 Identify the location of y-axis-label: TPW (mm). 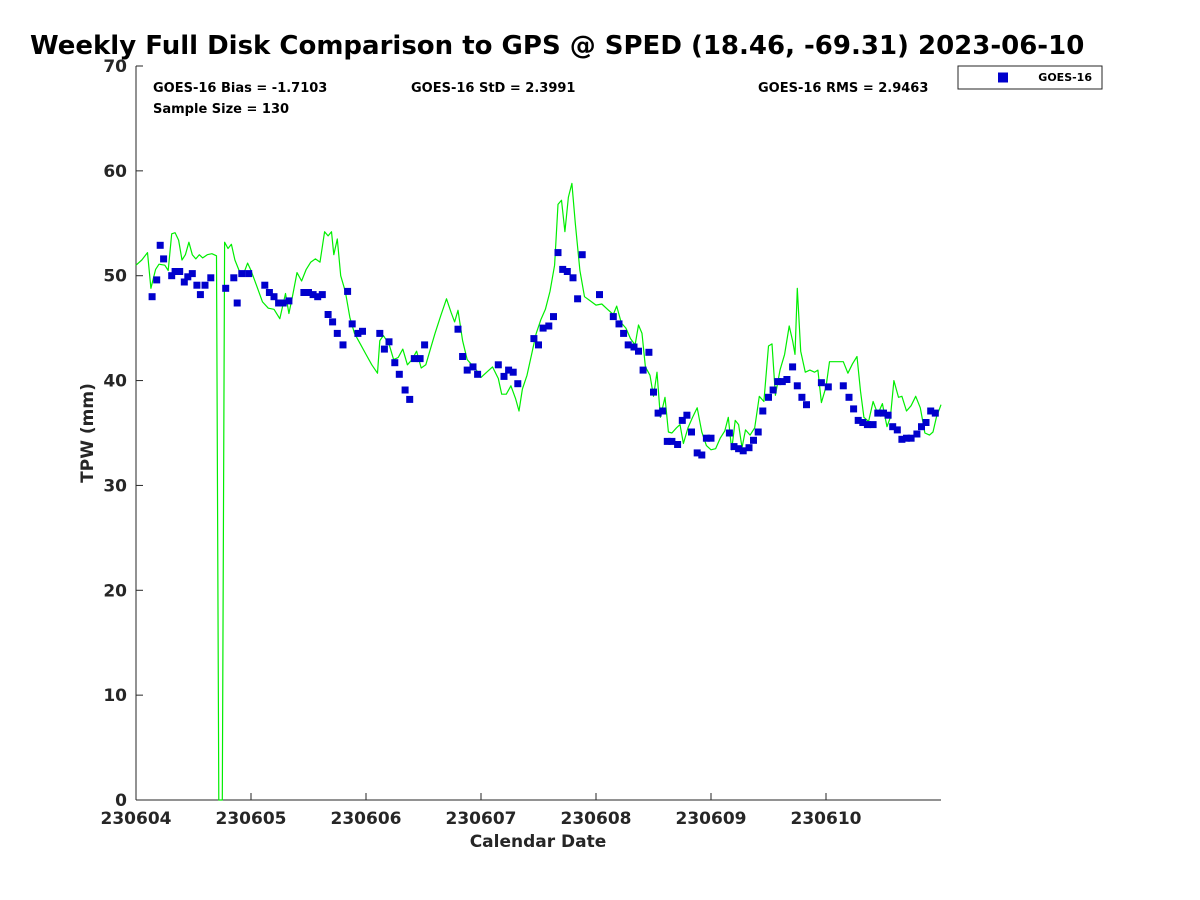
(88, 433).